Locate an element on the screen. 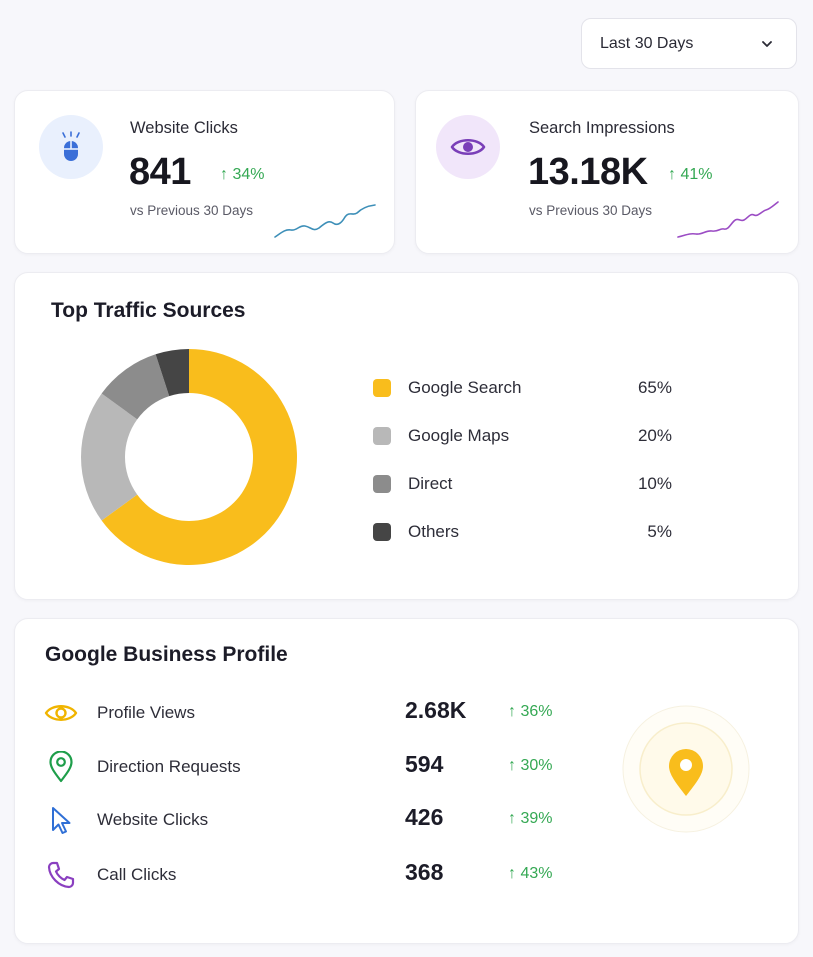 Image resolution: width=813 pixels, height=957 pixels. stat-change: ↑ 39% is located at coordinates (530, 818).